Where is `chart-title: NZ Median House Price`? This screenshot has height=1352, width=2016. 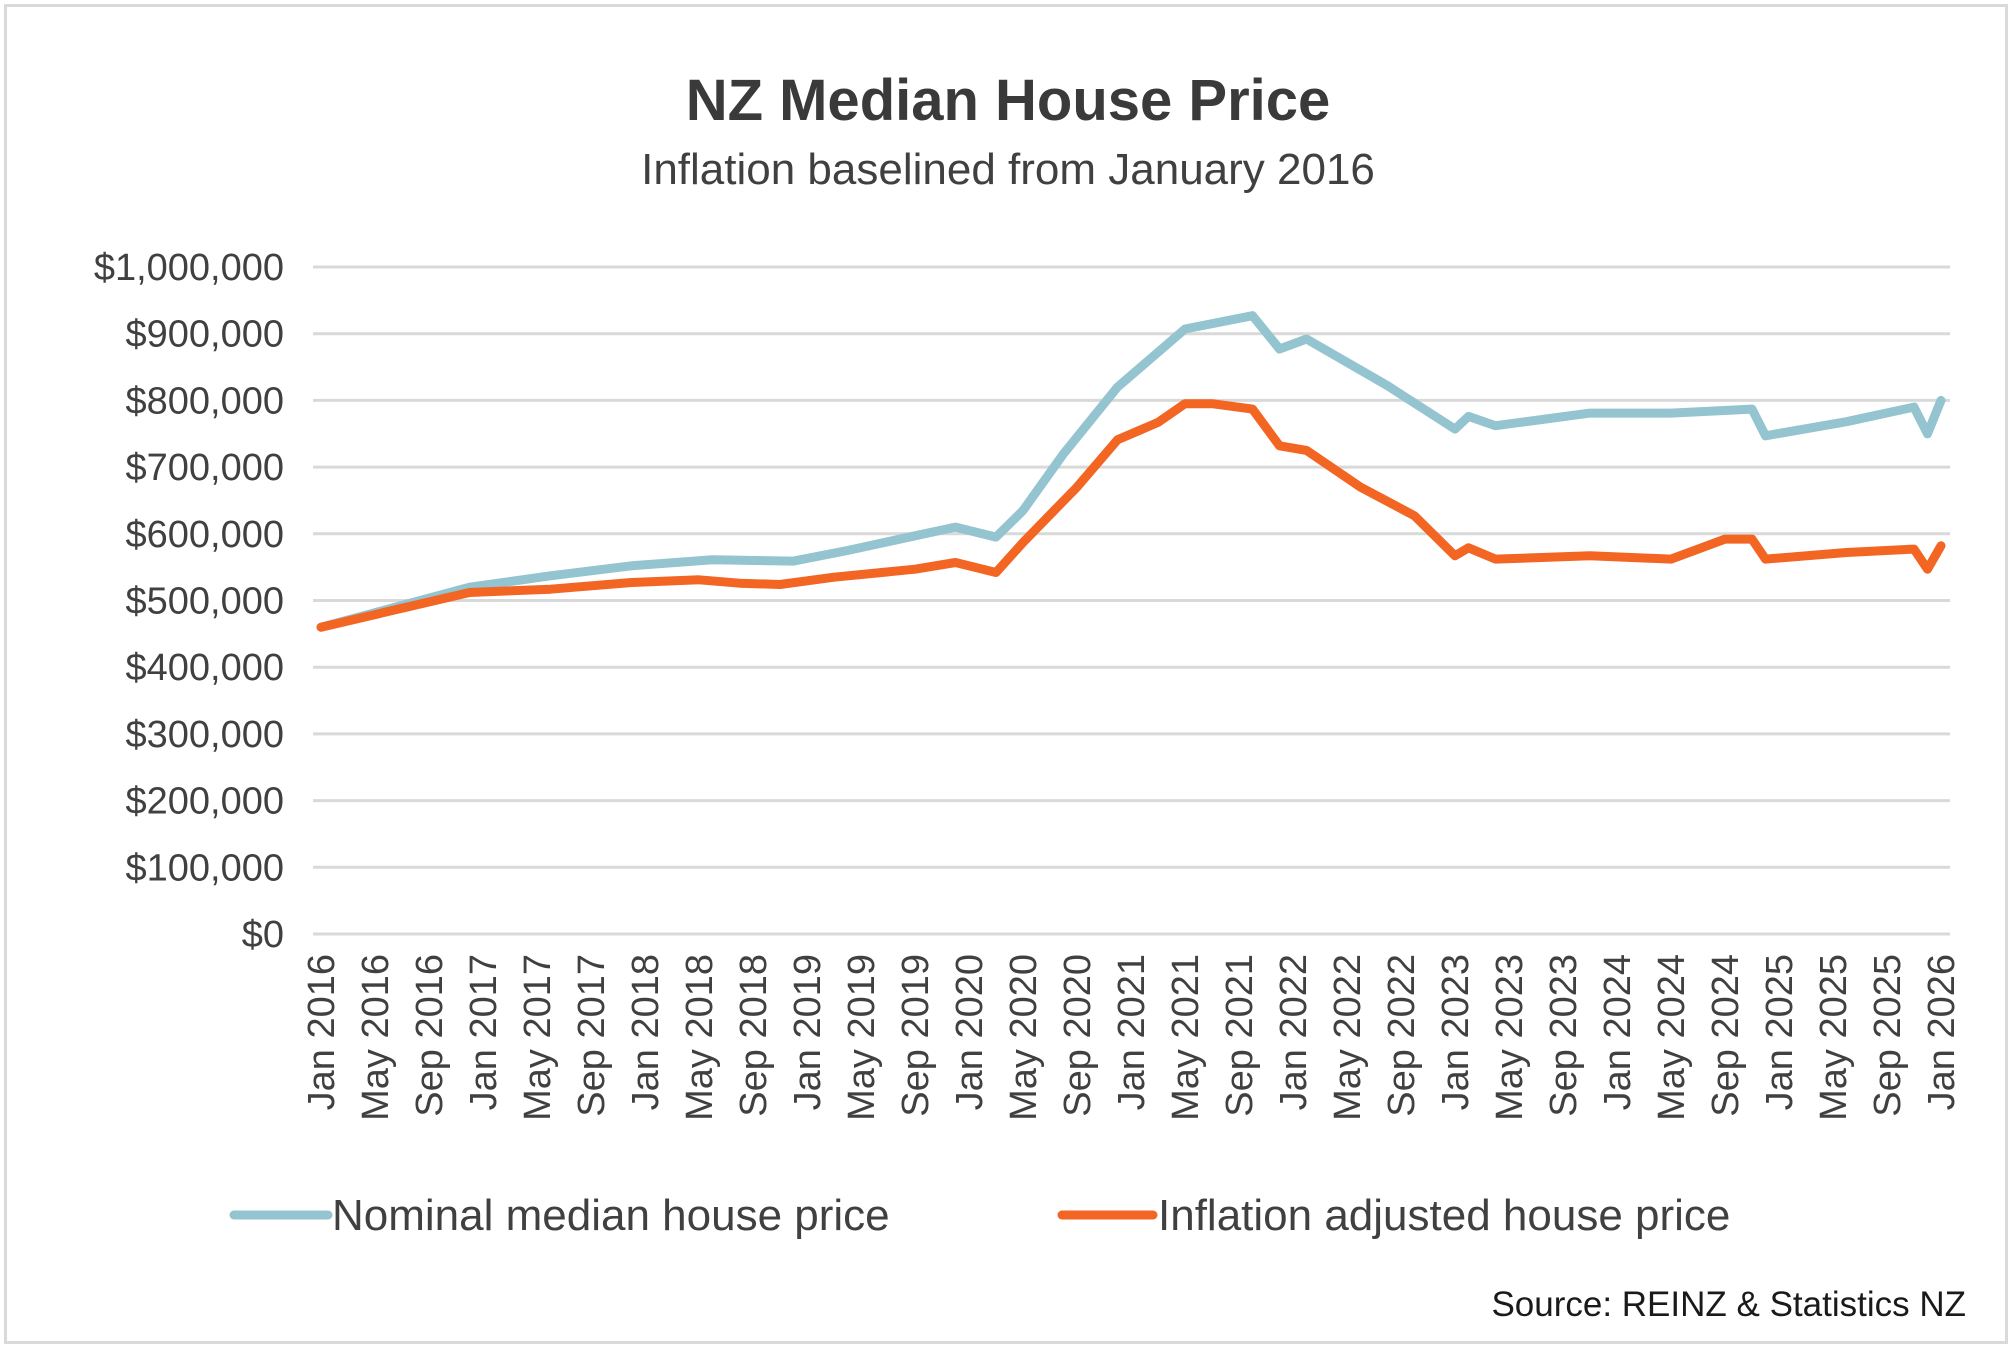
chart-title: NZ Median House Price is located at coordinates (1008, 100).